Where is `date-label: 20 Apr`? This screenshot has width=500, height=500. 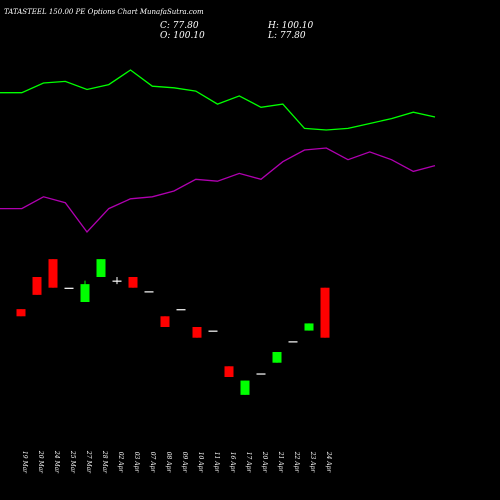 date-label: 20 Apr is located at coordinates (264, 462).